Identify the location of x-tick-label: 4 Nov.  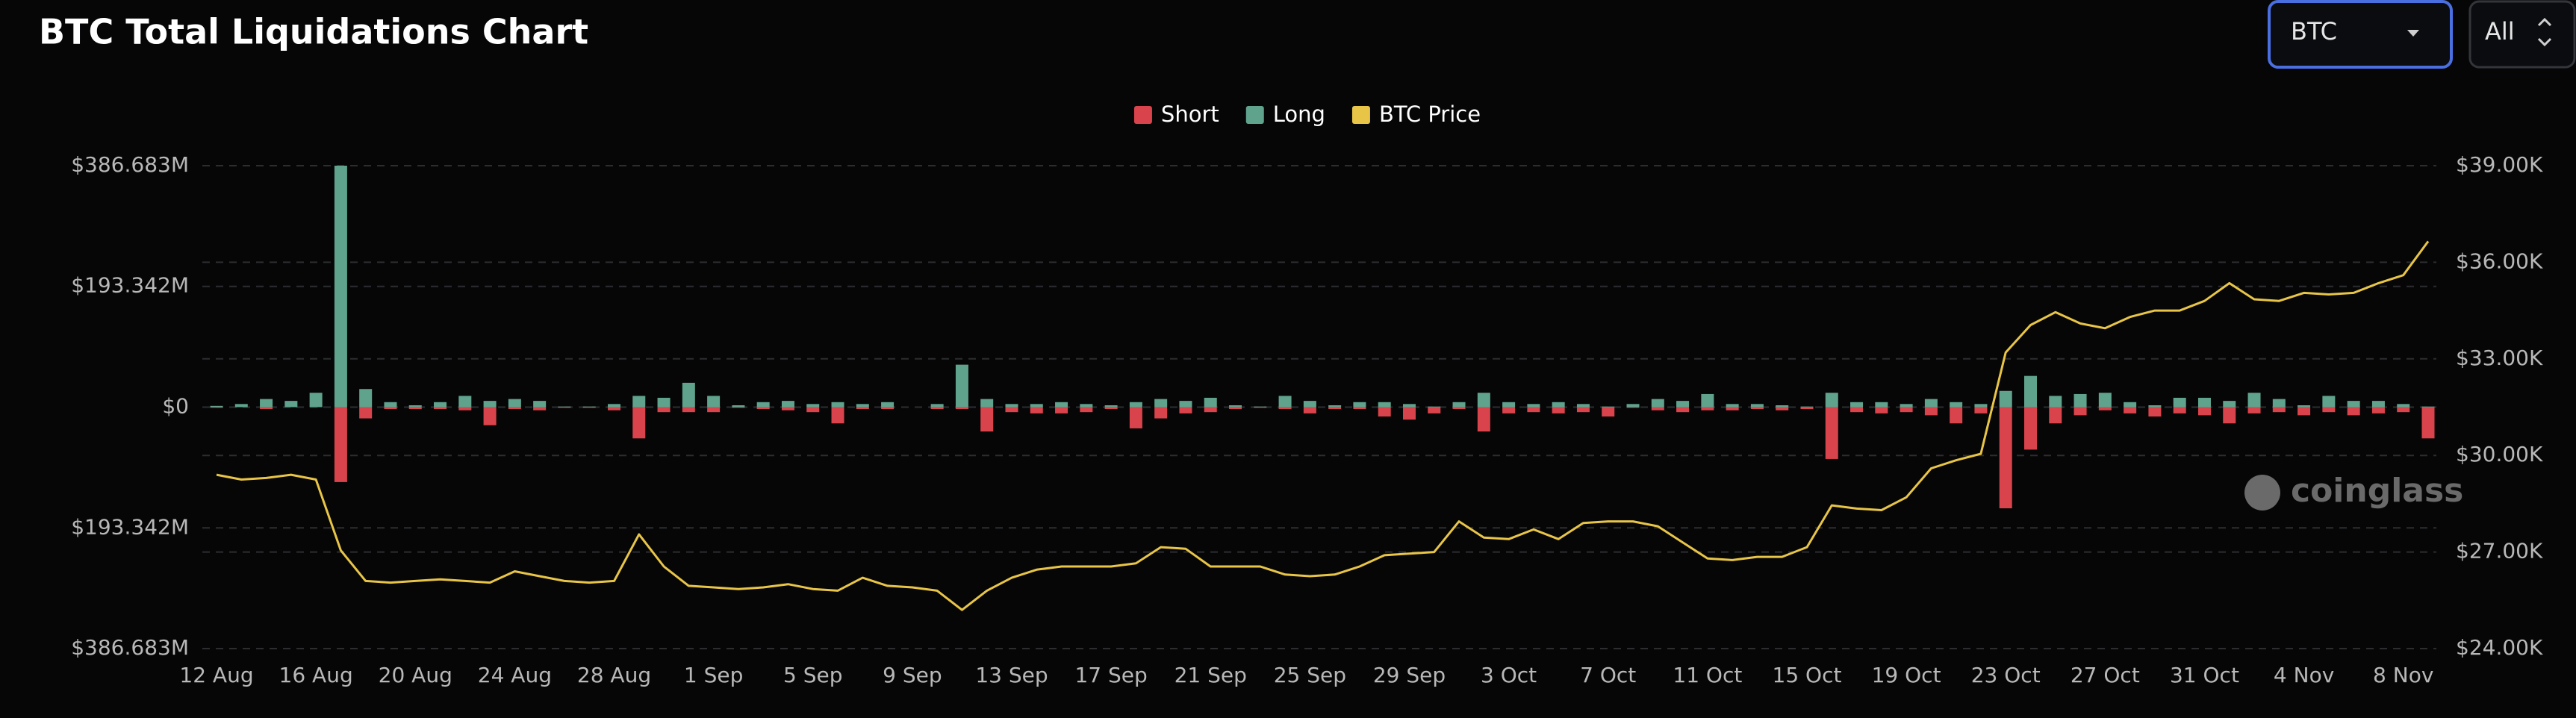
(2304, 675).